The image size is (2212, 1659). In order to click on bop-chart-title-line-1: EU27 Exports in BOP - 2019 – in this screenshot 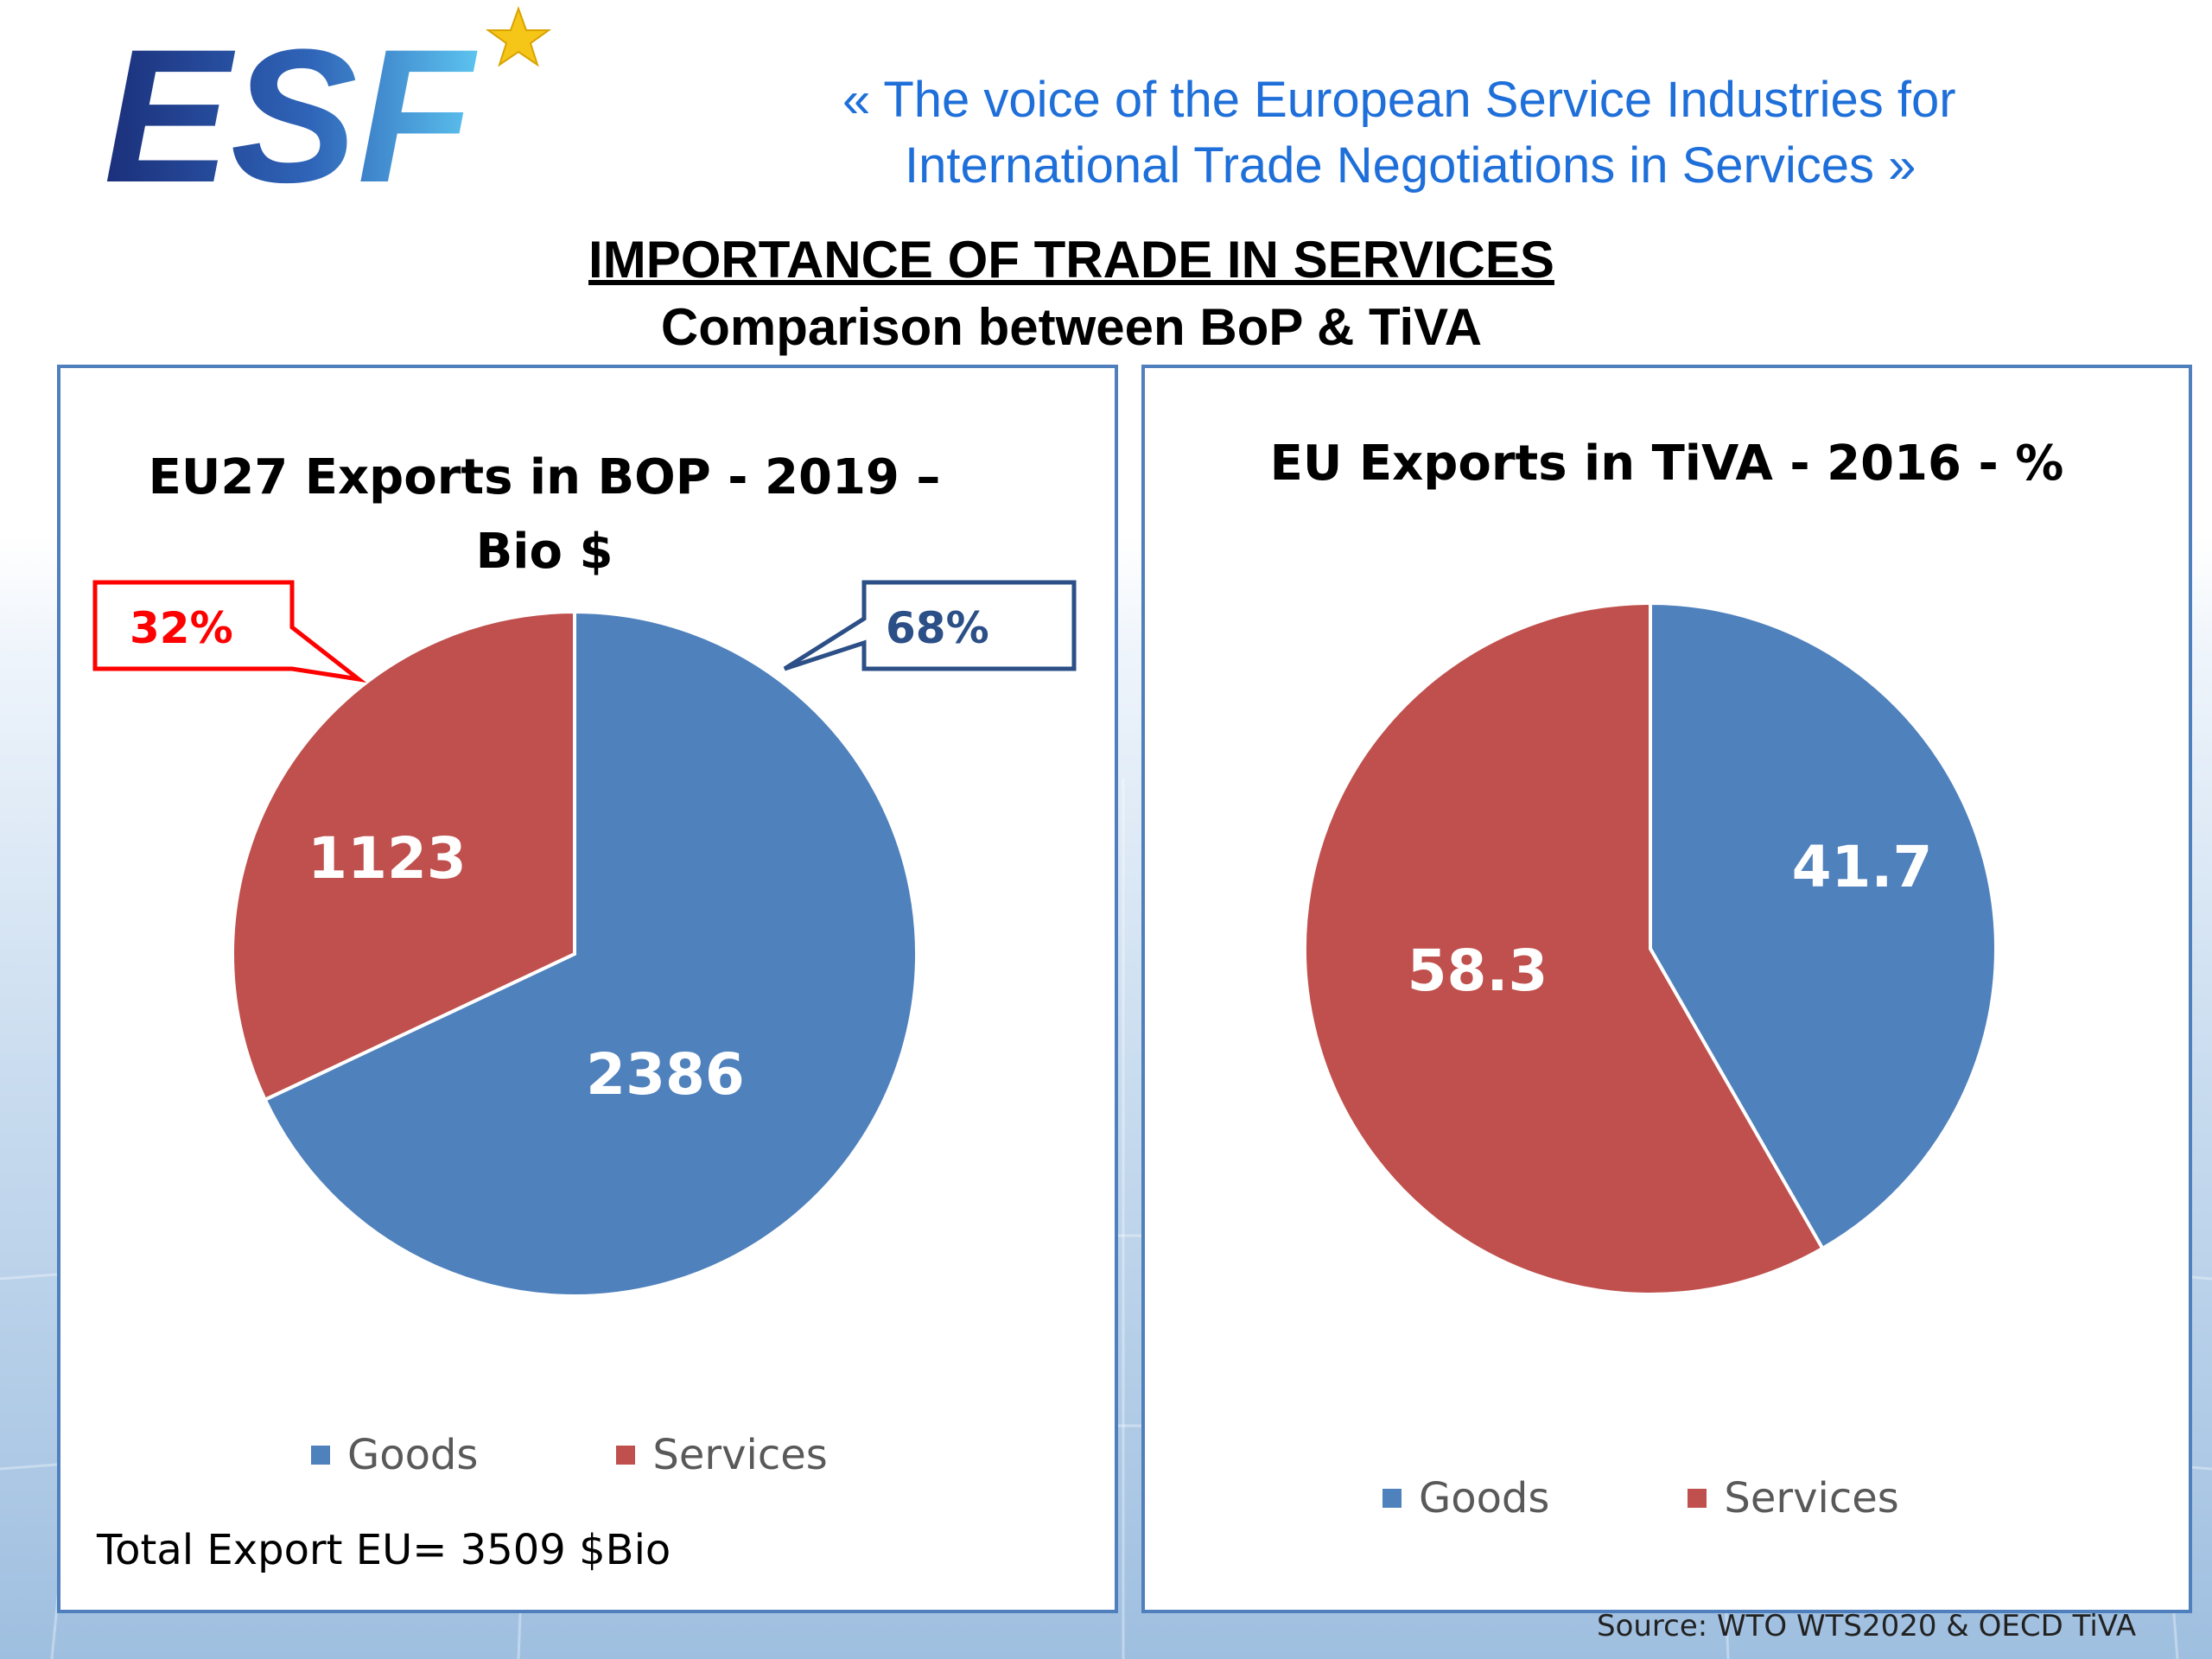, I will do `click(544, 477)`.